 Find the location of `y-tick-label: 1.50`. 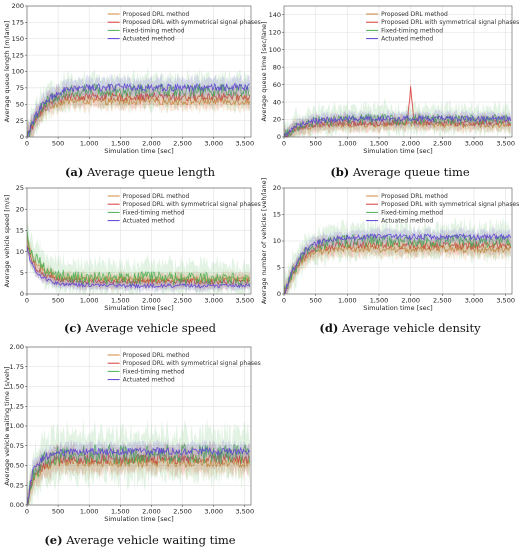

y-tick-label: 1.50 is located at coordinates (17, 387).